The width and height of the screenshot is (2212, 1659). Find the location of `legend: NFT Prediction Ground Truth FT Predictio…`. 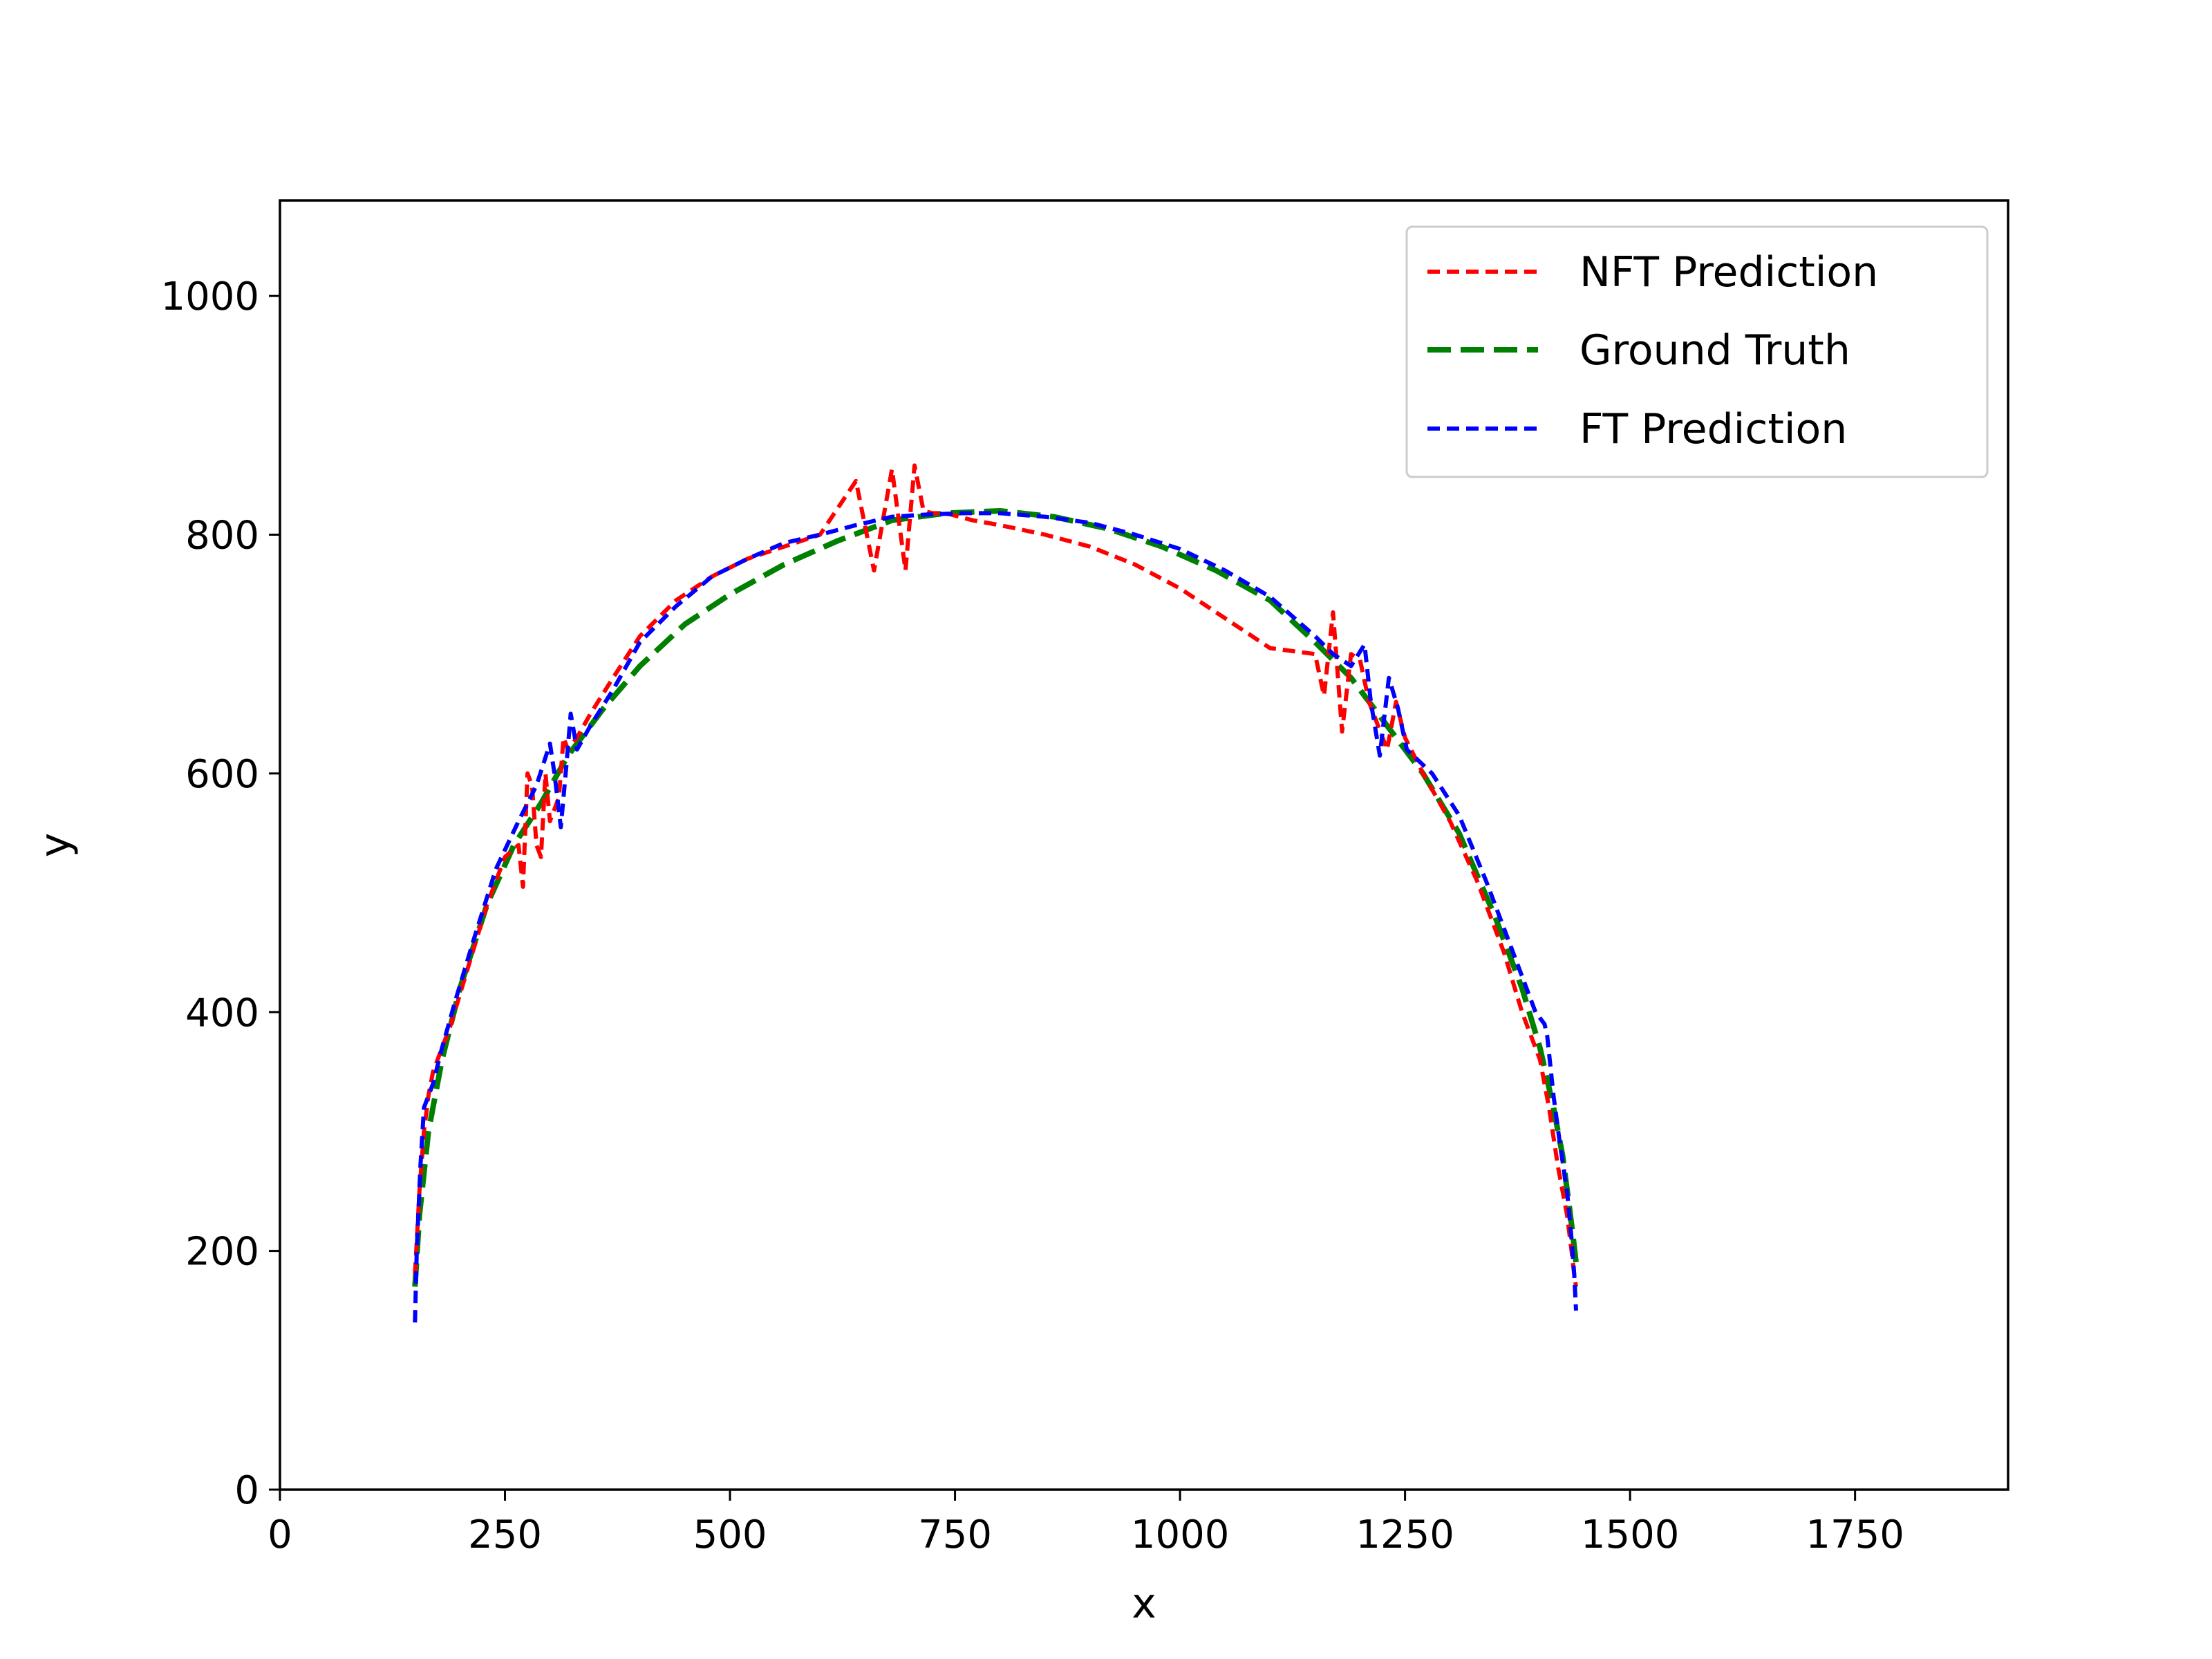

legend: NFT Prediction Ground Truth FT Predictio… is located at coordinates (1697, 351).